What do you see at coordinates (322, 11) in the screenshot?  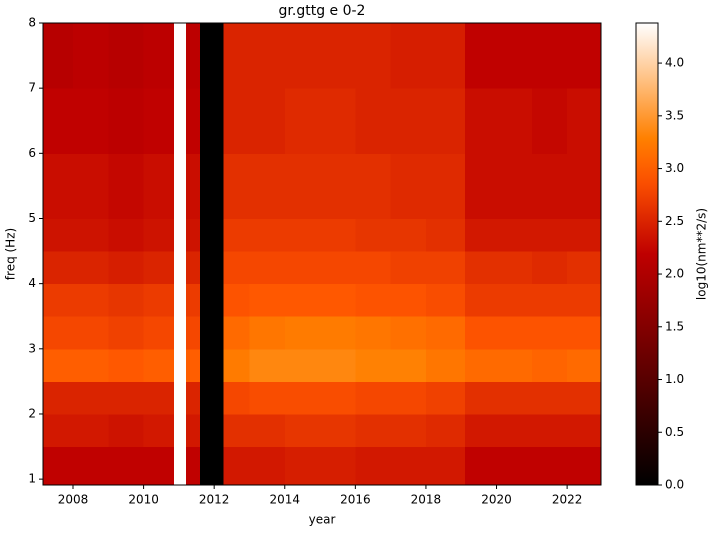 I see `chart-title: gr.gttg e 0-2` at bounding box center [322, 11].